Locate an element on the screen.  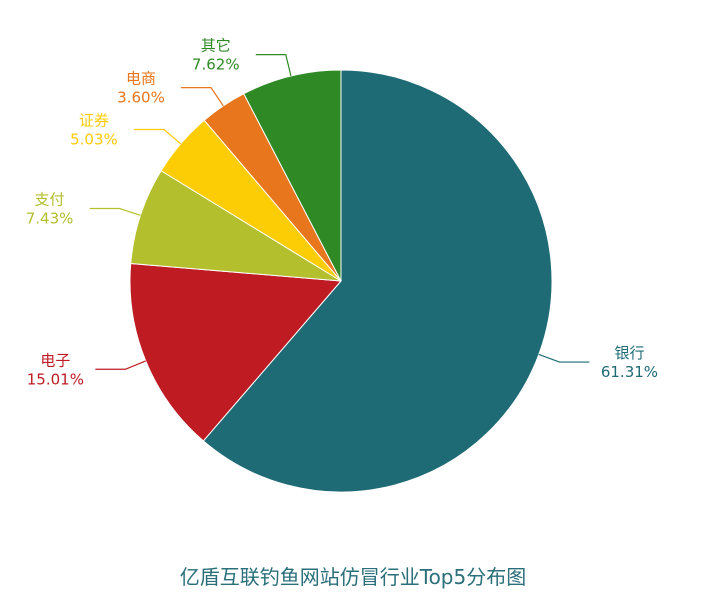
chart-title: 亿盾互联钓鱼网站仿冒行业Top5分布图 is located at coordinates (353, 577).